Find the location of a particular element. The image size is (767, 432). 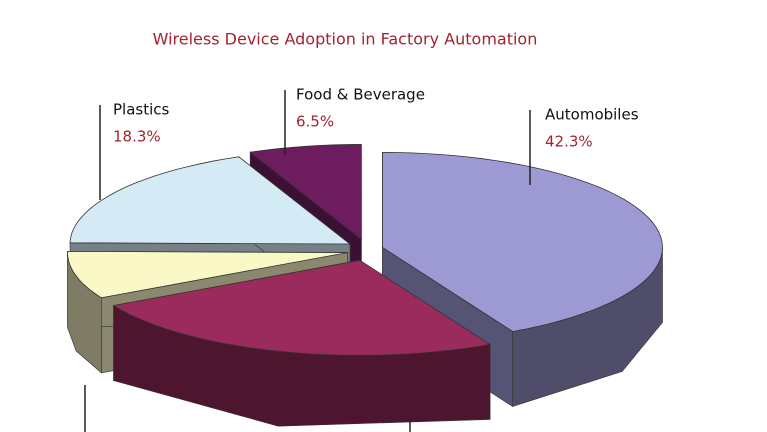

value-label: 18.3% is located at coordinates (137, 137).